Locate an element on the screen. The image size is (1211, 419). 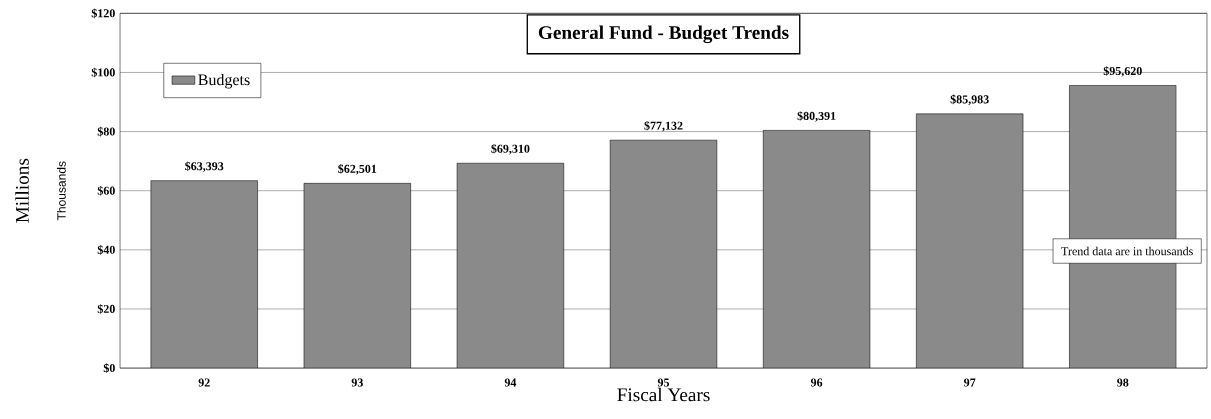
x-tick-label: 94 is located at coordinates (510, 382).